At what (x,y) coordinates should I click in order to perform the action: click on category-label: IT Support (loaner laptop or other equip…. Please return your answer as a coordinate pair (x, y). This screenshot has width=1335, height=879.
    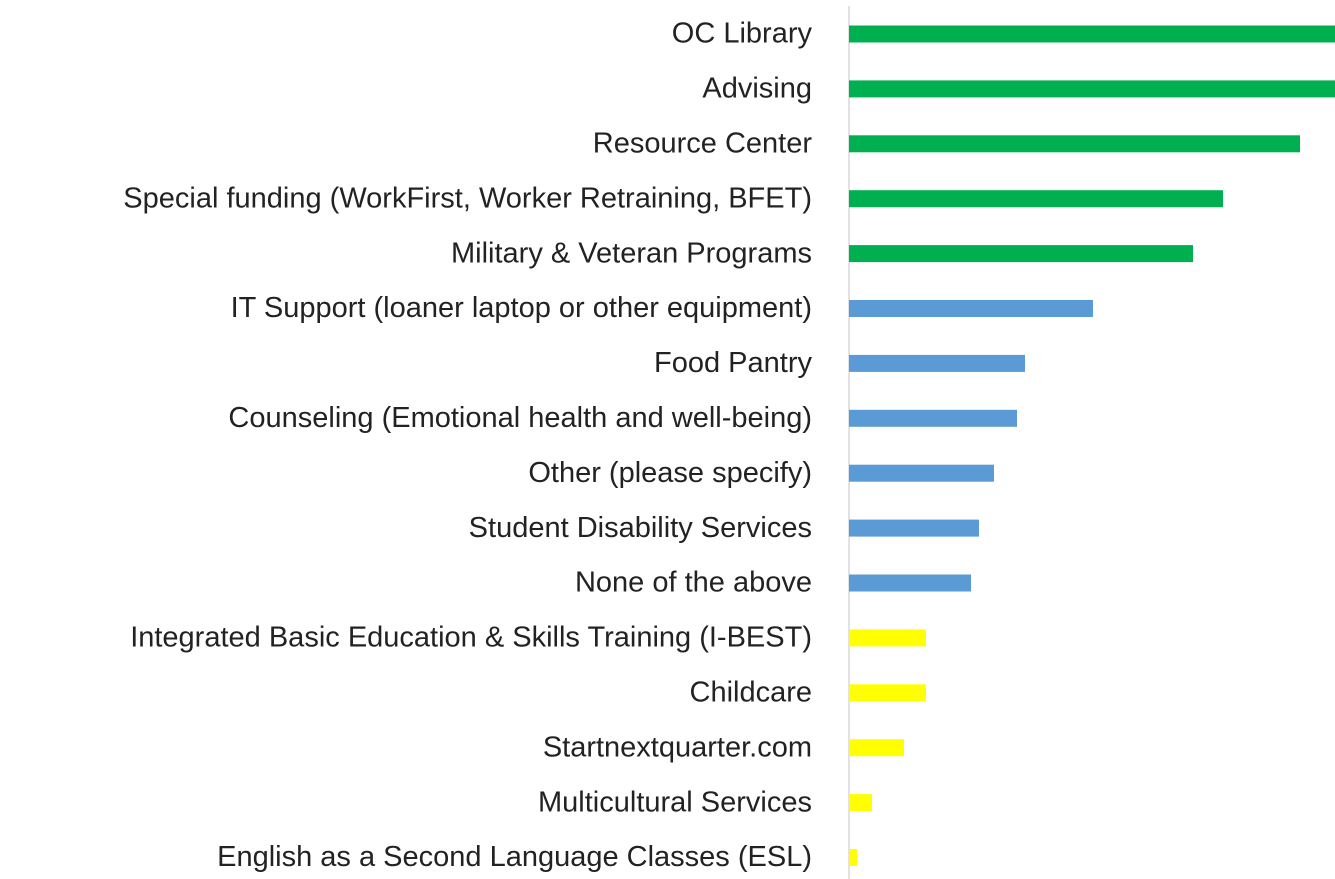
    Looking at the image, I should click on (521, 308).